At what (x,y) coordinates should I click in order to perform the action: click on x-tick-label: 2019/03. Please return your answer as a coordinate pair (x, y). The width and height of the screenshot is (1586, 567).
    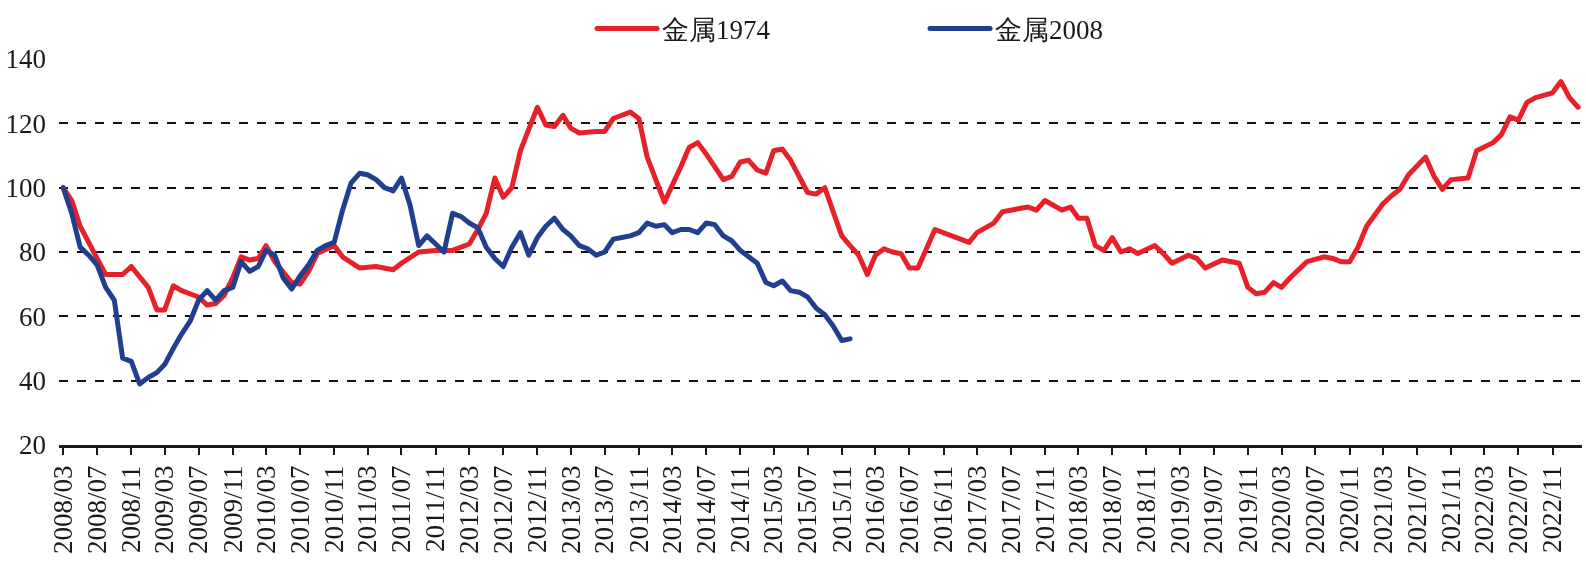
    Looking at the image, I should click on (1179, 510).